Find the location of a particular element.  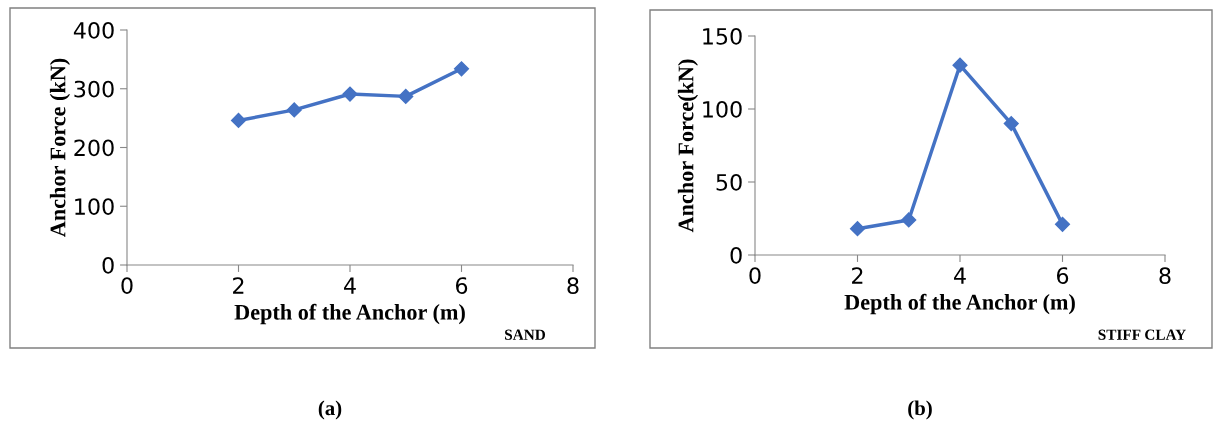

y-tick-label: 0 is located at coordinates (736, 255).